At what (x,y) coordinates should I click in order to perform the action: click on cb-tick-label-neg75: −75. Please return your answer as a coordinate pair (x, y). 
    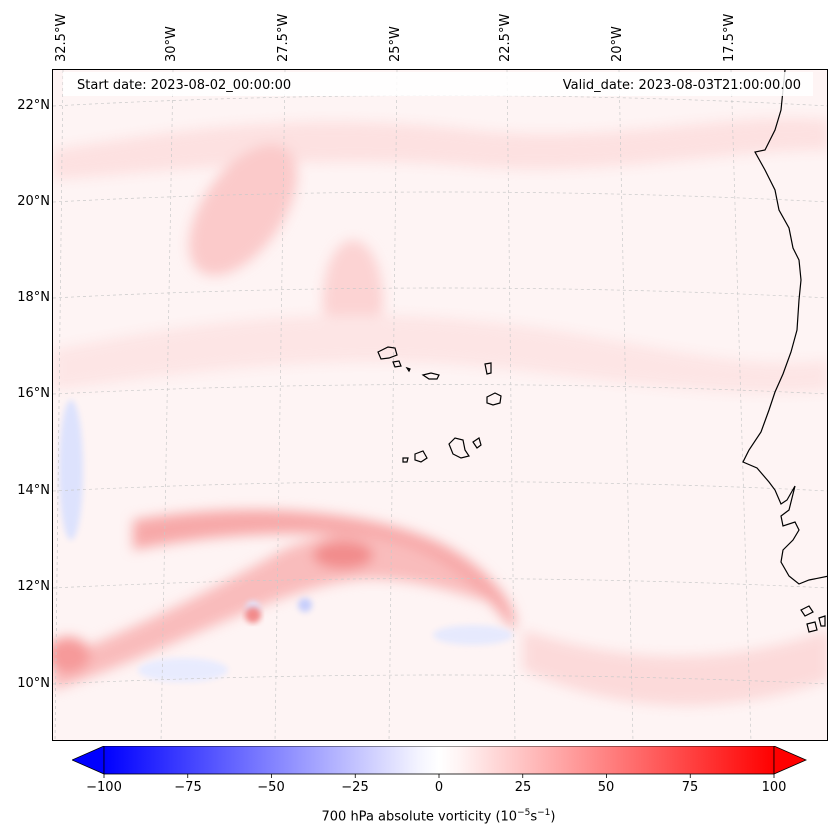
    Looking at the image, I should click on (188, 787).